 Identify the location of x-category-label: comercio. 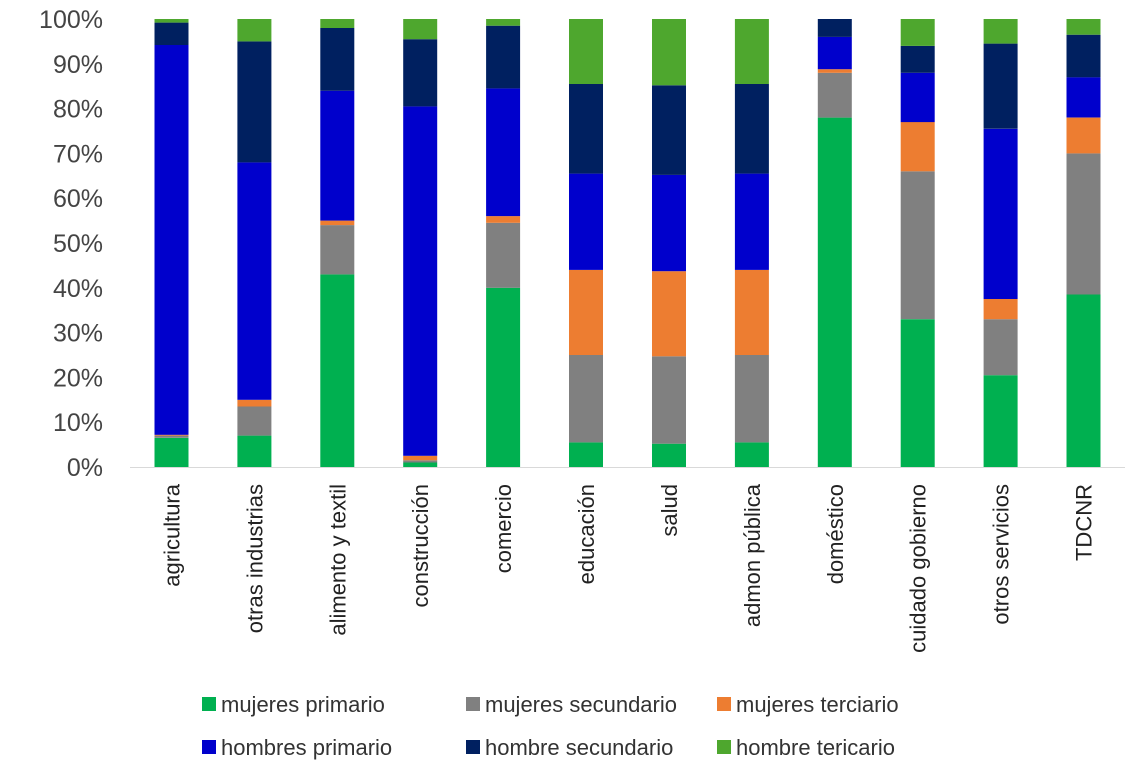
(503, 528).